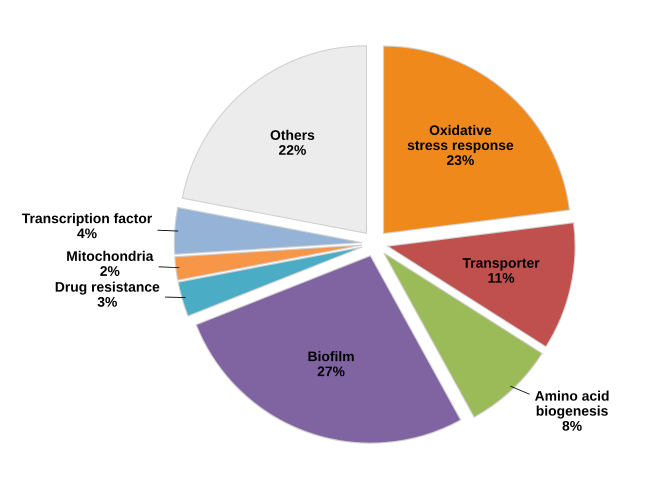 This screenshot has width=656, height=498. What do you see at coordinates (331, 371) in the screenshot?
I see `data-label: 27%` at bounding box center [331, 371].